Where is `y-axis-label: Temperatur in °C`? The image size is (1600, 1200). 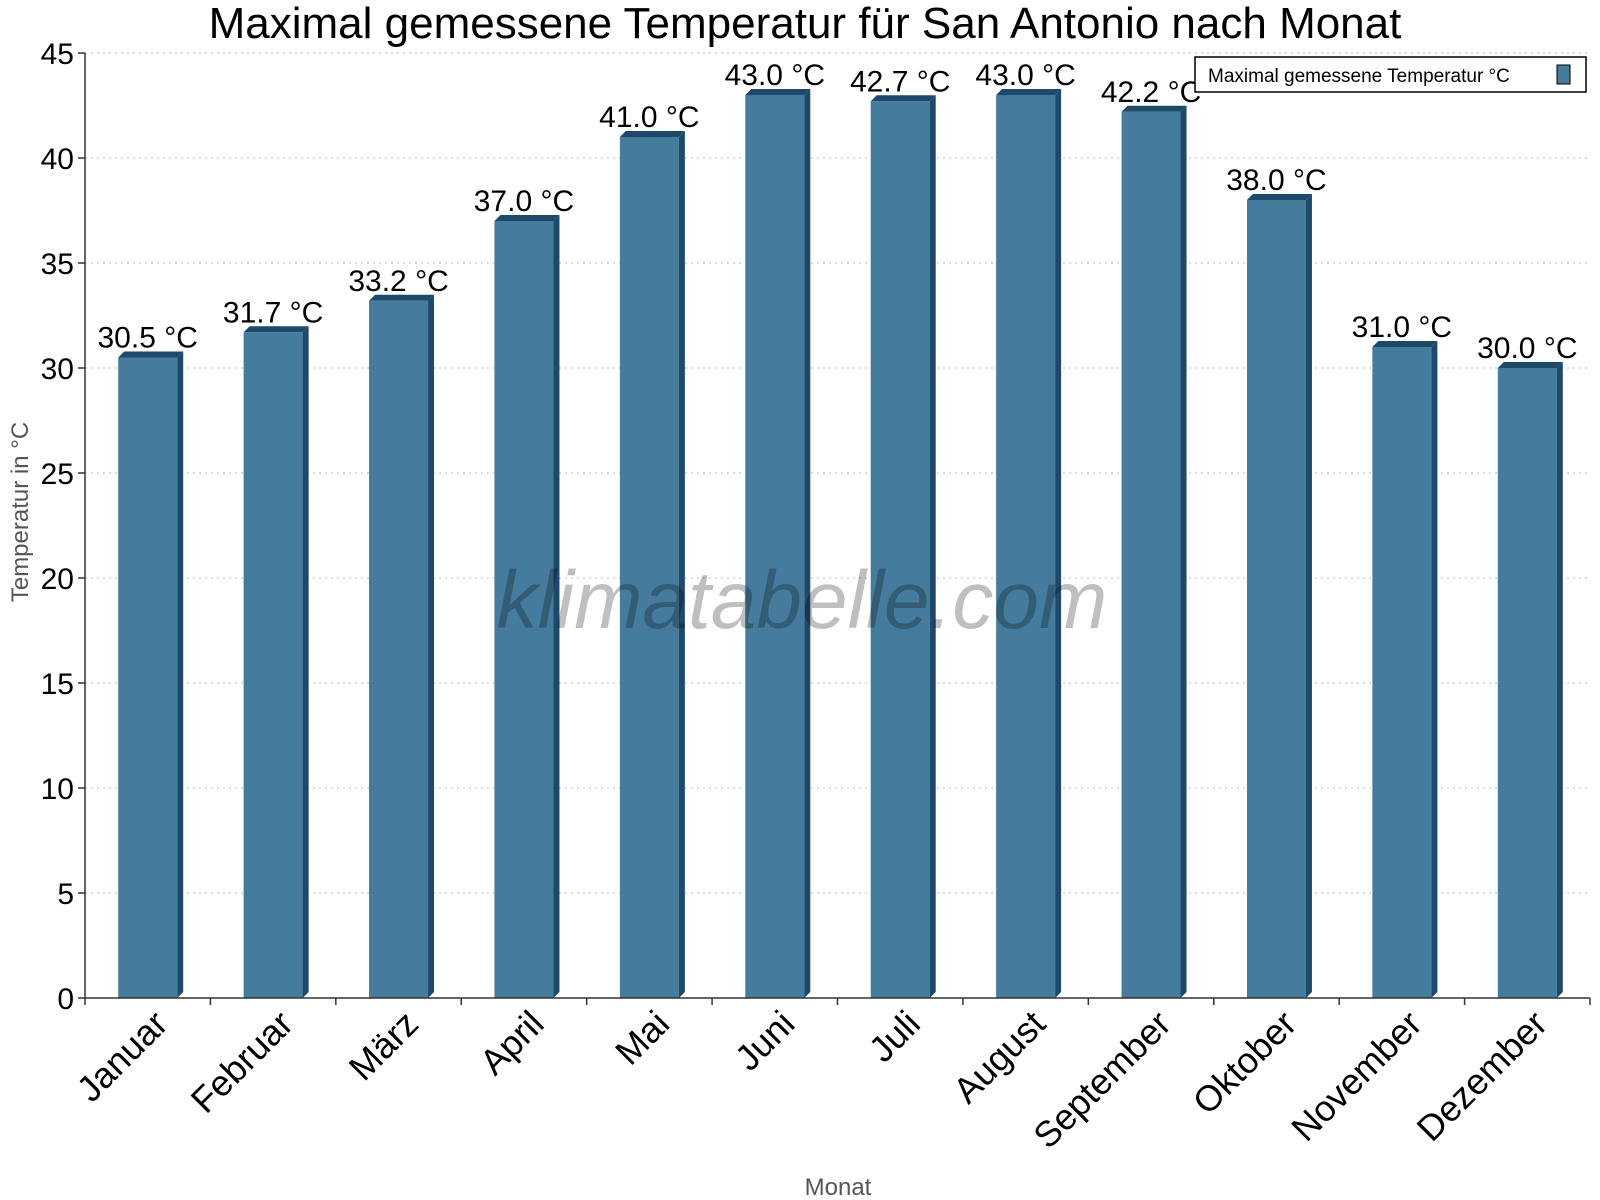 y-axis-label: Temperatur in °C is located at coordinates (20, 512).